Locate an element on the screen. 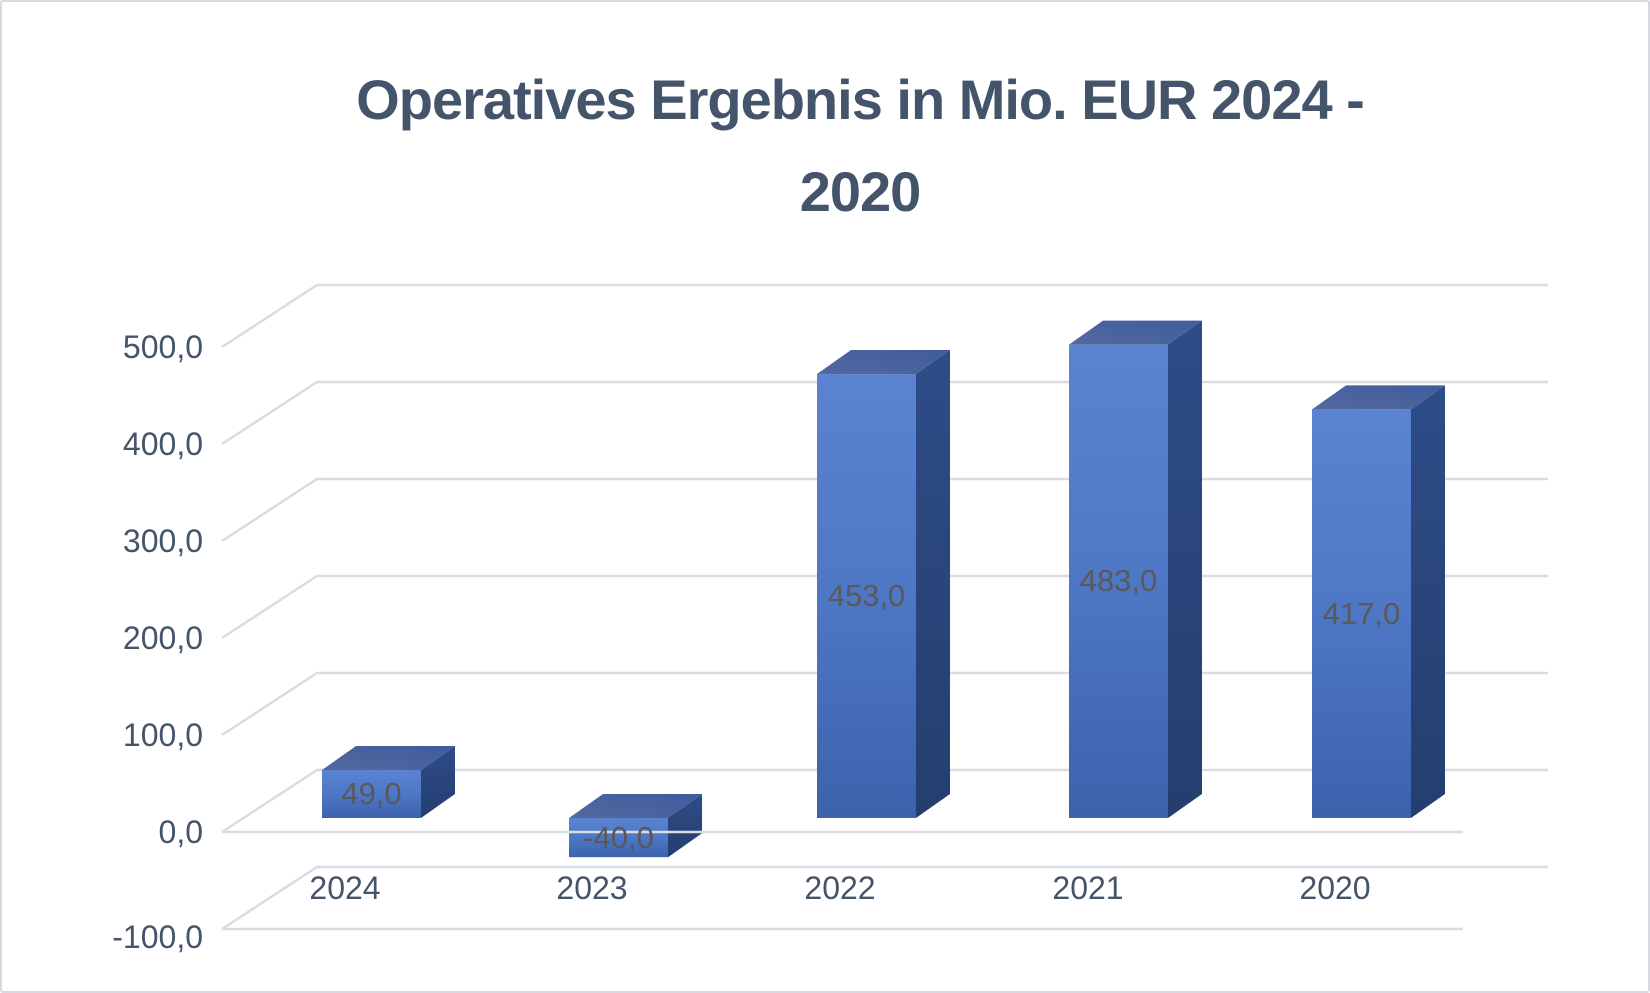  bar-2020 is located at coordinates (1378, 601).